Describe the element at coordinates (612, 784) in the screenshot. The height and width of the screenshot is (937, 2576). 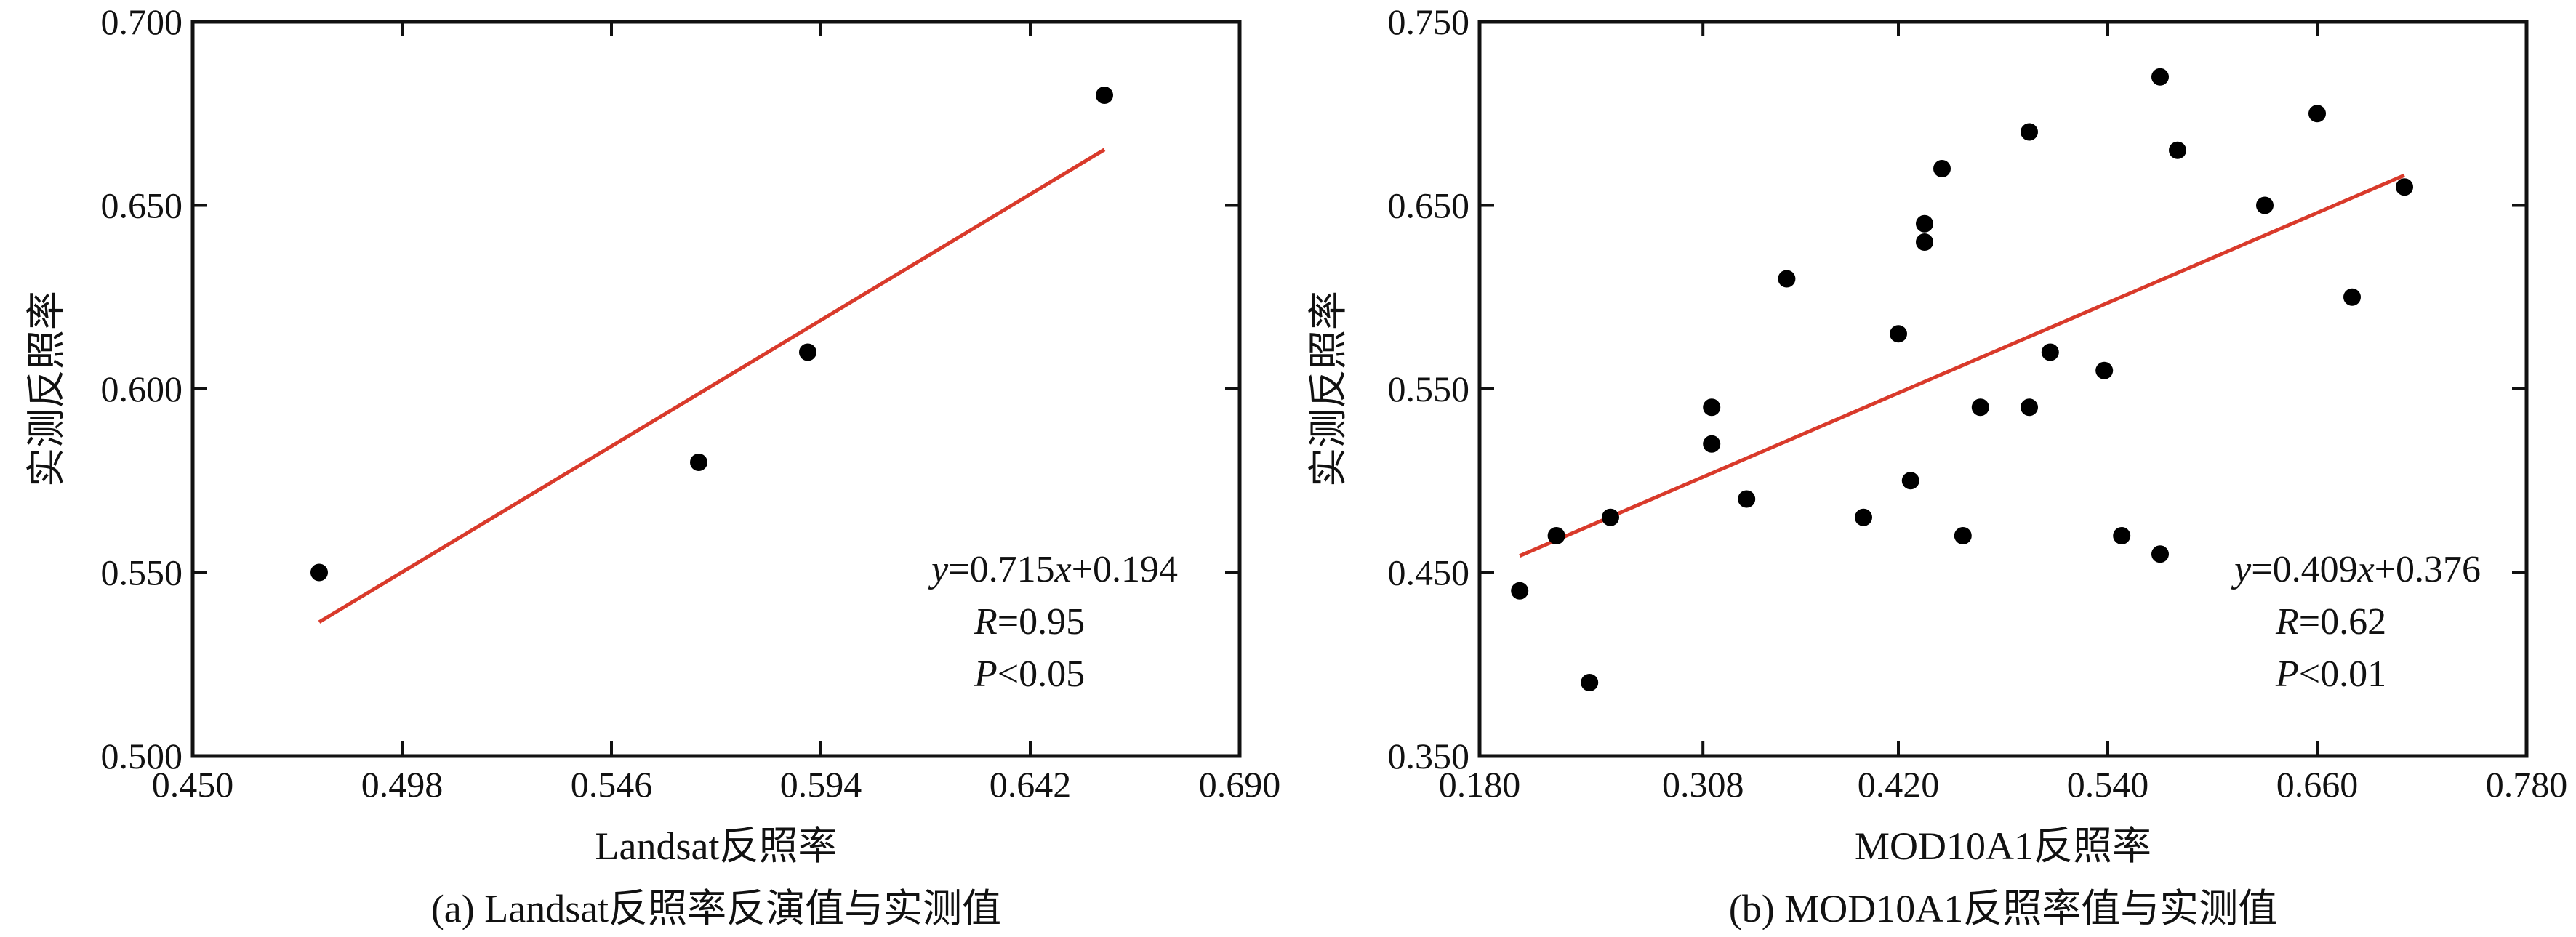
I see `panel-a-x-tick-label-2: 0.546` at that location.